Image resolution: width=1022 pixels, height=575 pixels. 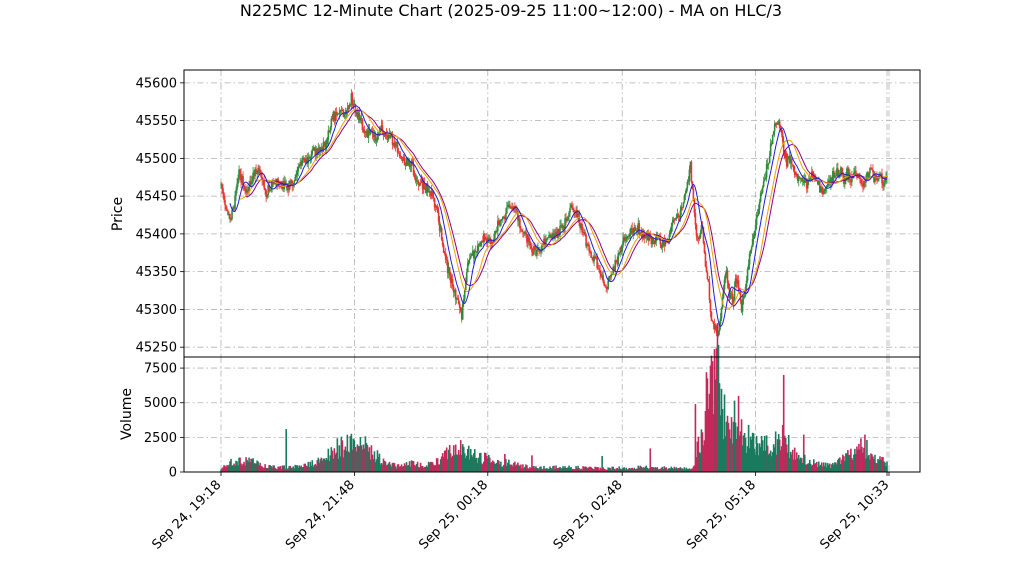 I want to click on x-tick-label: Sep 25, 10:33, so click(x=855, y=515).